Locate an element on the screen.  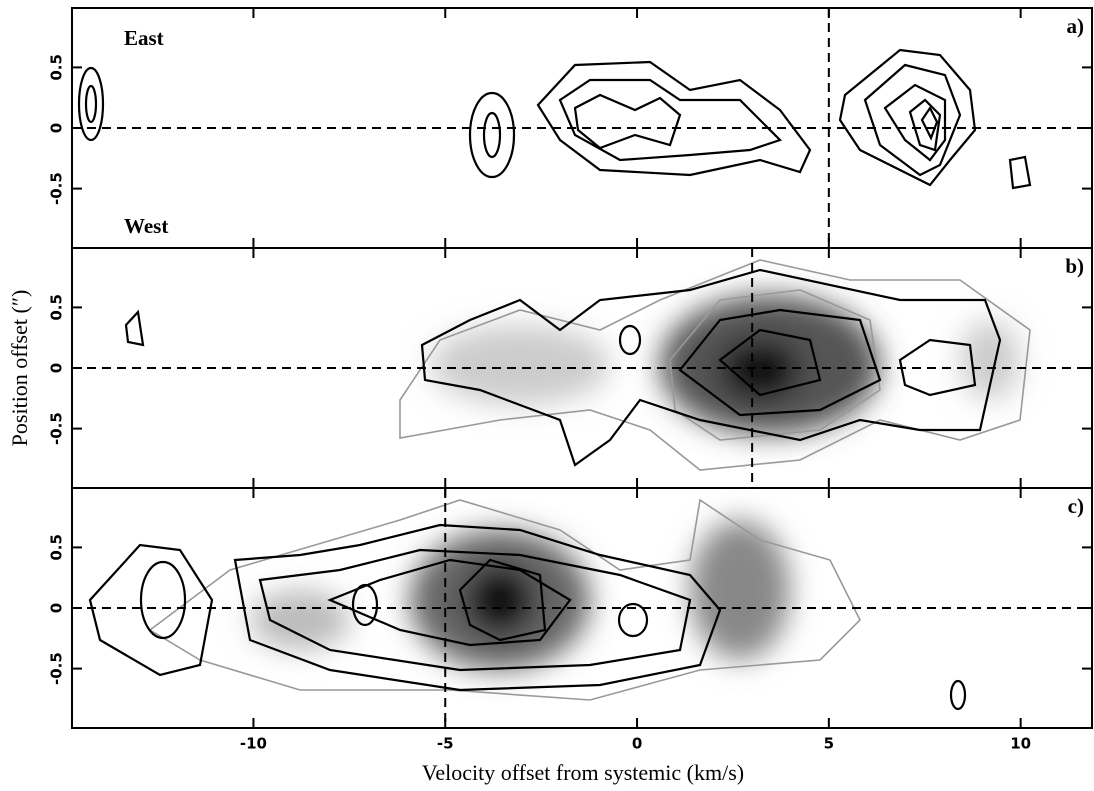
panel-label: b) is located at coordinates (1074, 266).